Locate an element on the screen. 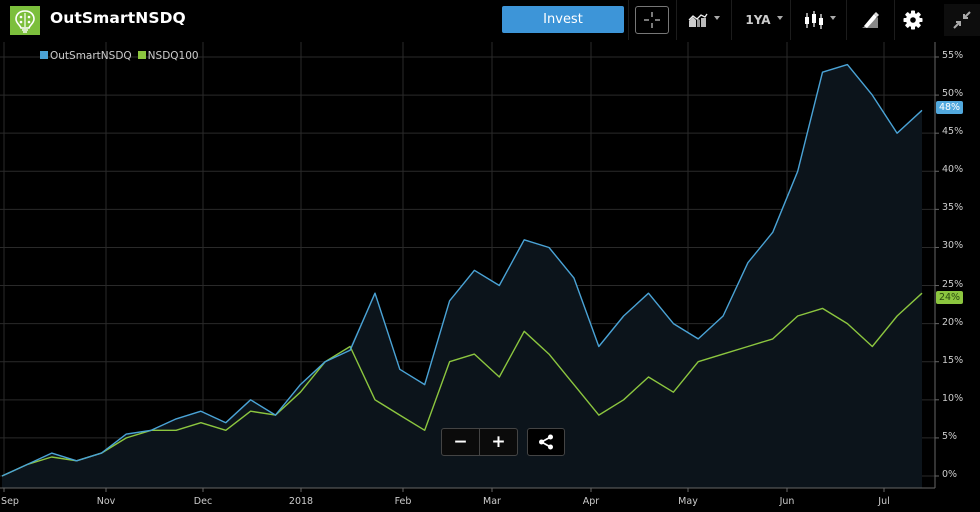 This screenshot has width=980, height=512. crosshair-icon is located at coordinates (652, 20).